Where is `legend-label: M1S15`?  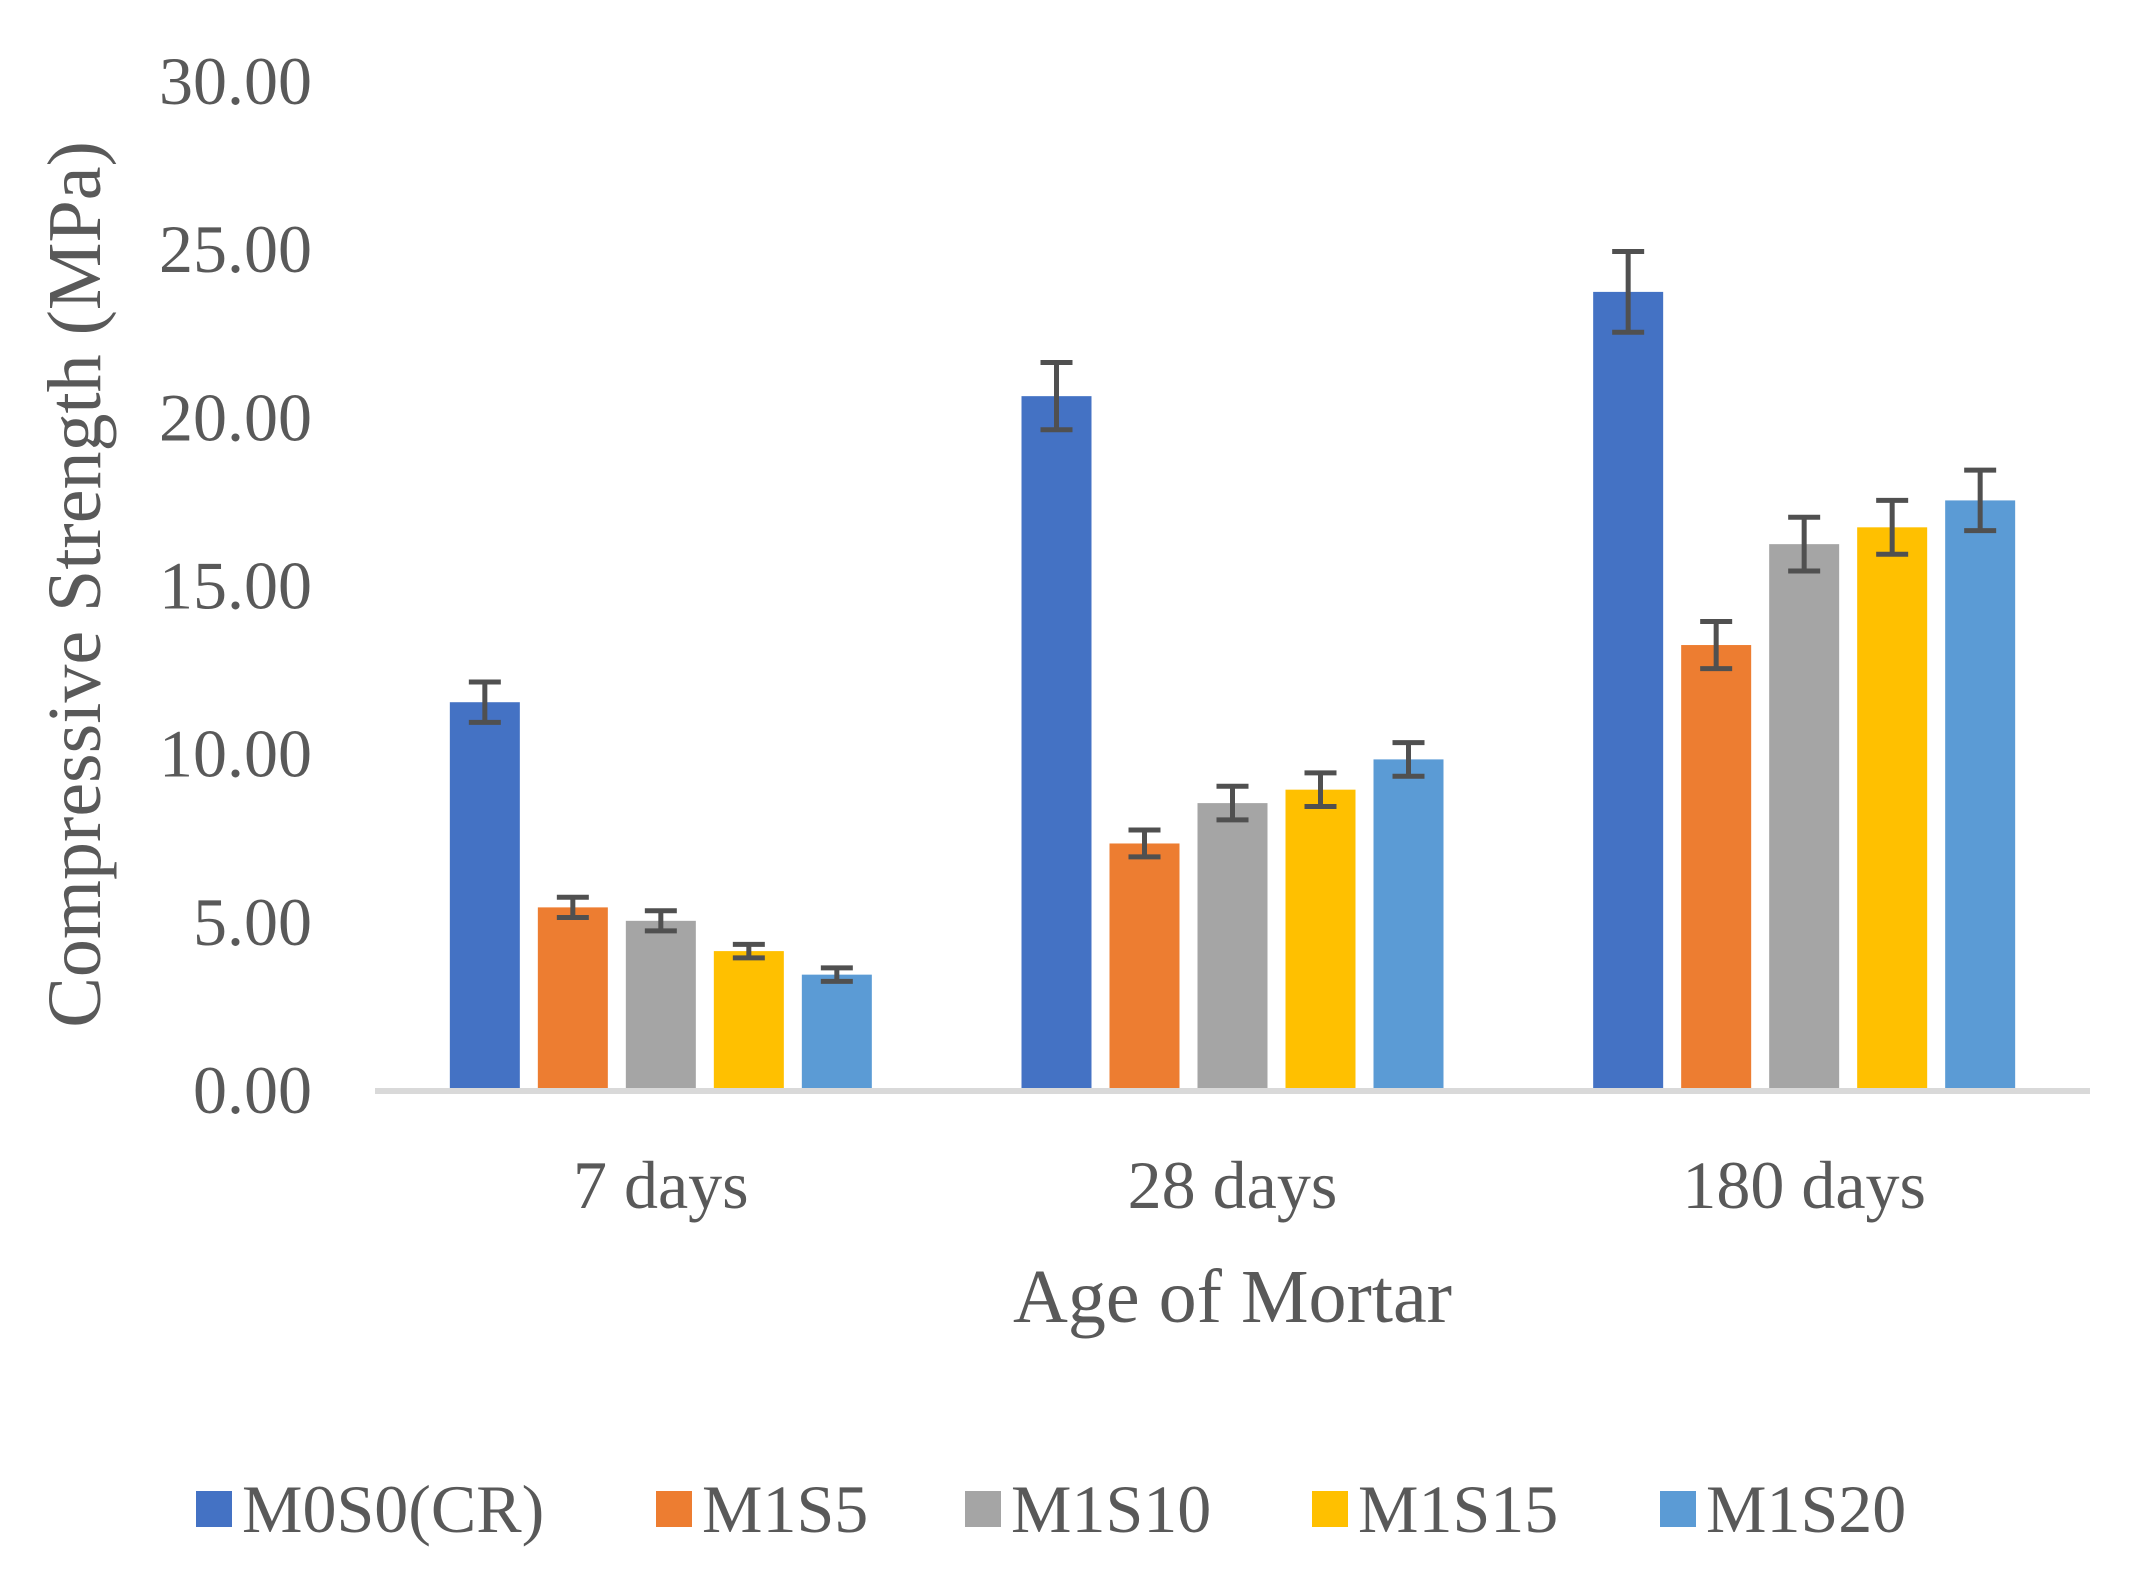
legend-label: M1S15 is located at coordinates (1458, 1509).